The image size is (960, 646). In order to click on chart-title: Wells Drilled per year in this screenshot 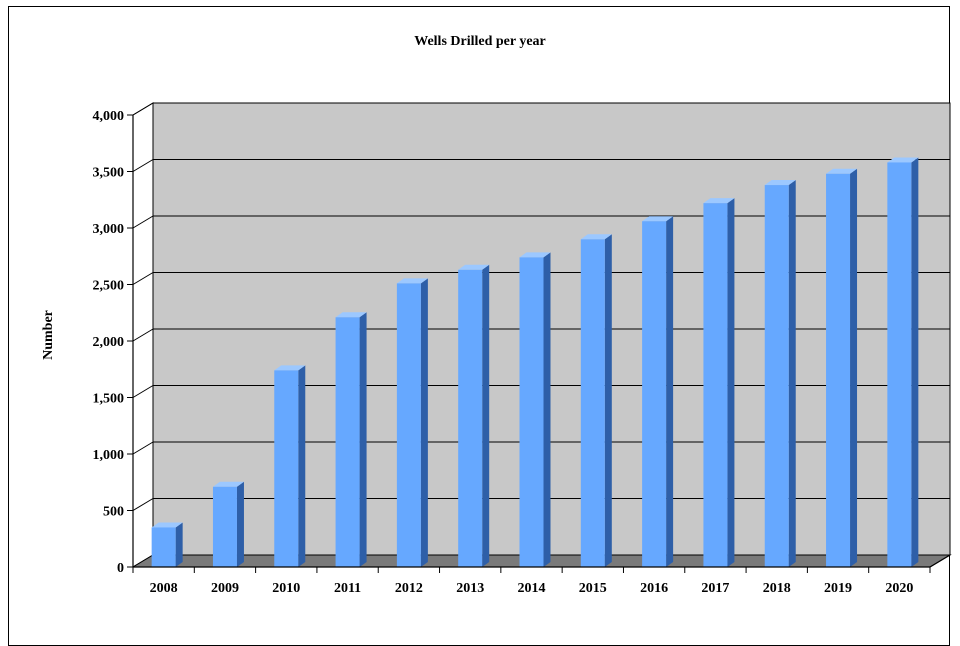, I will do `click(480, 41)`.